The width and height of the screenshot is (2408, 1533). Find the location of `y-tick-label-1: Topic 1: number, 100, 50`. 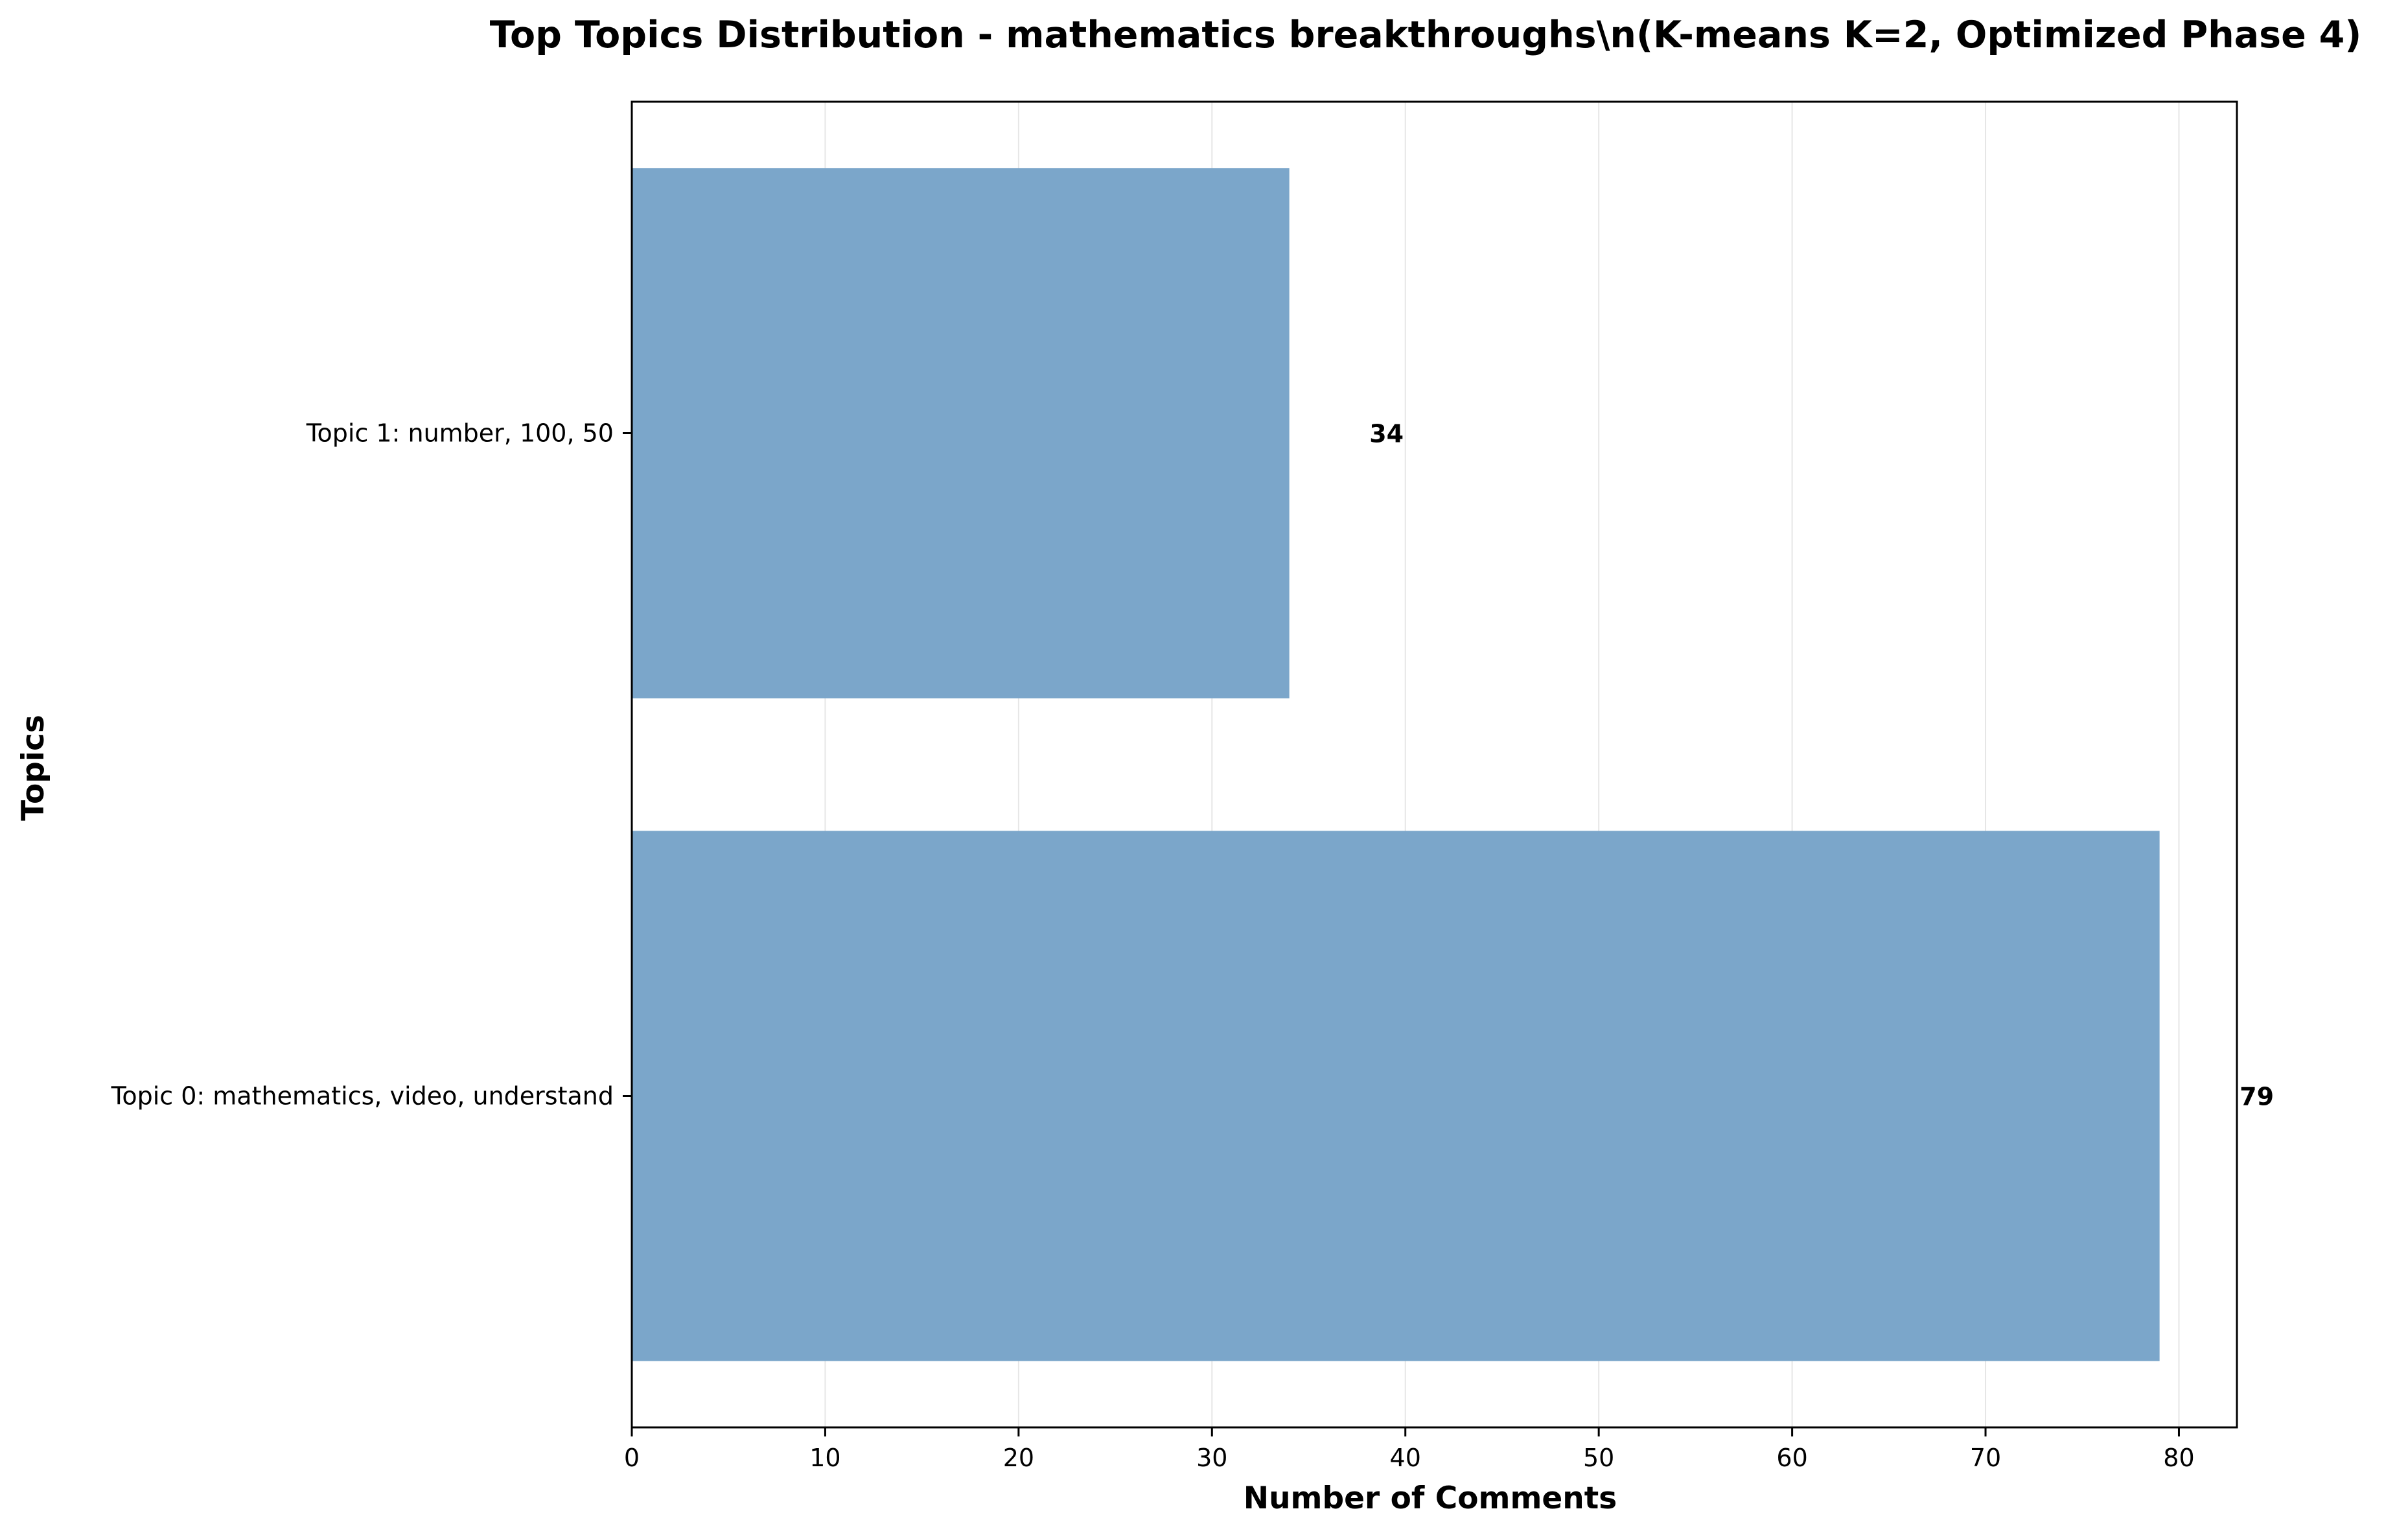

y-tick-label-1: Topic 1: number, 100, 50 is located at coordinates (460, 433).